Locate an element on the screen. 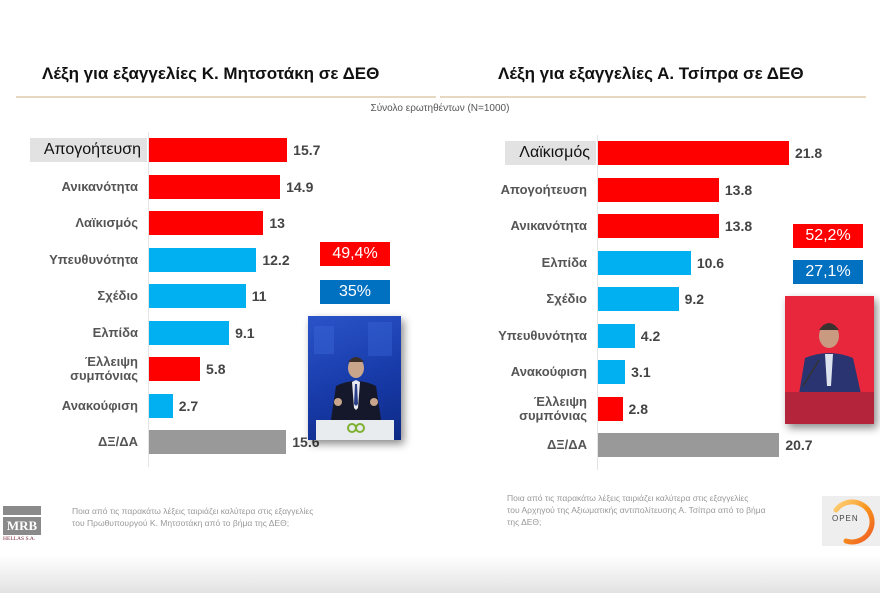 The width and height of the screenshot is (880, 593). open-logo-ring-icon is located at coordinates (854, 522).